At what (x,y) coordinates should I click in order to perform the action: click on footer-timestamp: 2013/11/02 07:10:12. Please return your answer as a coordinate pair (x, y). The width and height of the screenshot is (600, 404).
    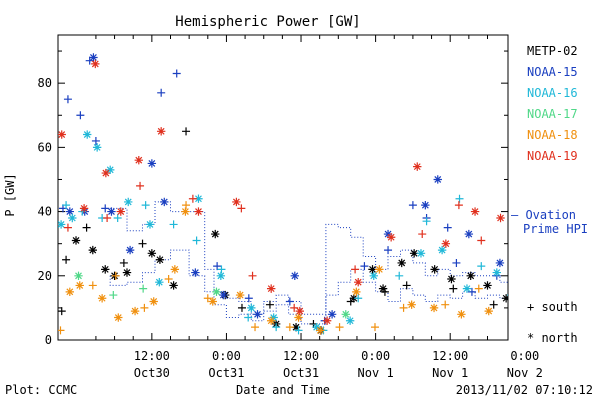
    Looking at the image, I should click on (524, 390).